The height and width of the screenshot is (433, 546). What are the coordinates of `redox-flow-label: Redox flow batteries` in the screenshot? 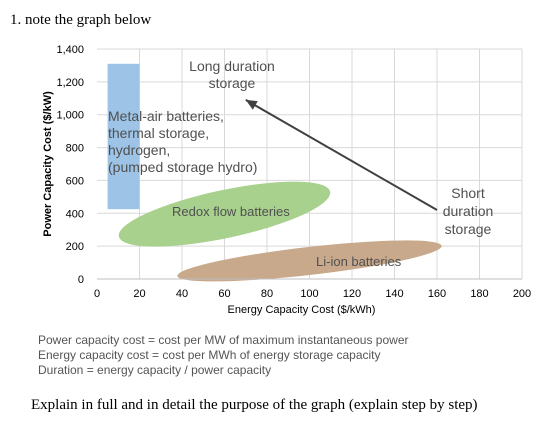 It's located at (231, 211).